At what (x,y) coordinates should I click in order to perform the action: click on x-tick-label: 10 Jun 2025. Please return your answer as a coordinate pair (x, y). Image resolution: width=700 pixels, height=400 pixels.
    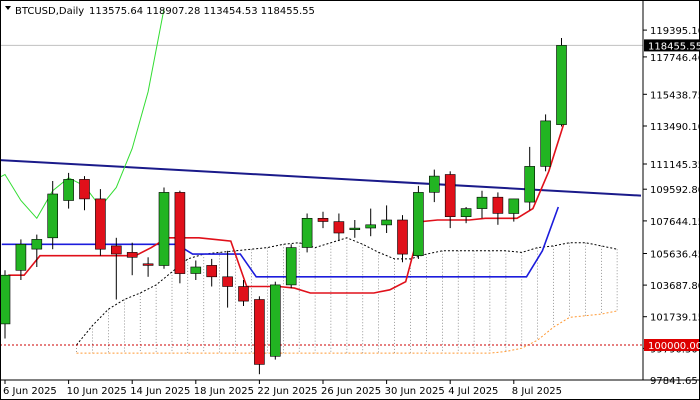
    Looking at the image, I should click on (97, 391).